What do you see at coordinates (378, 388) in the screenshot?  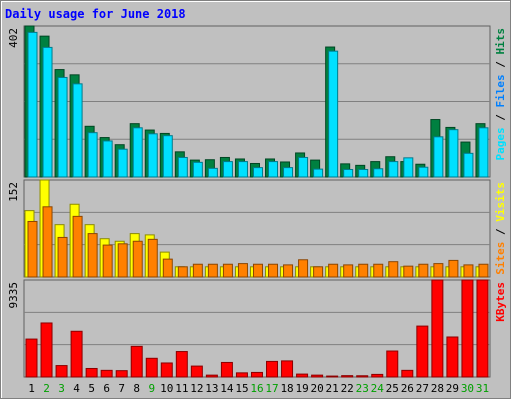 I see `x-tick-label-24: 24` at bounding box center [378, 388].